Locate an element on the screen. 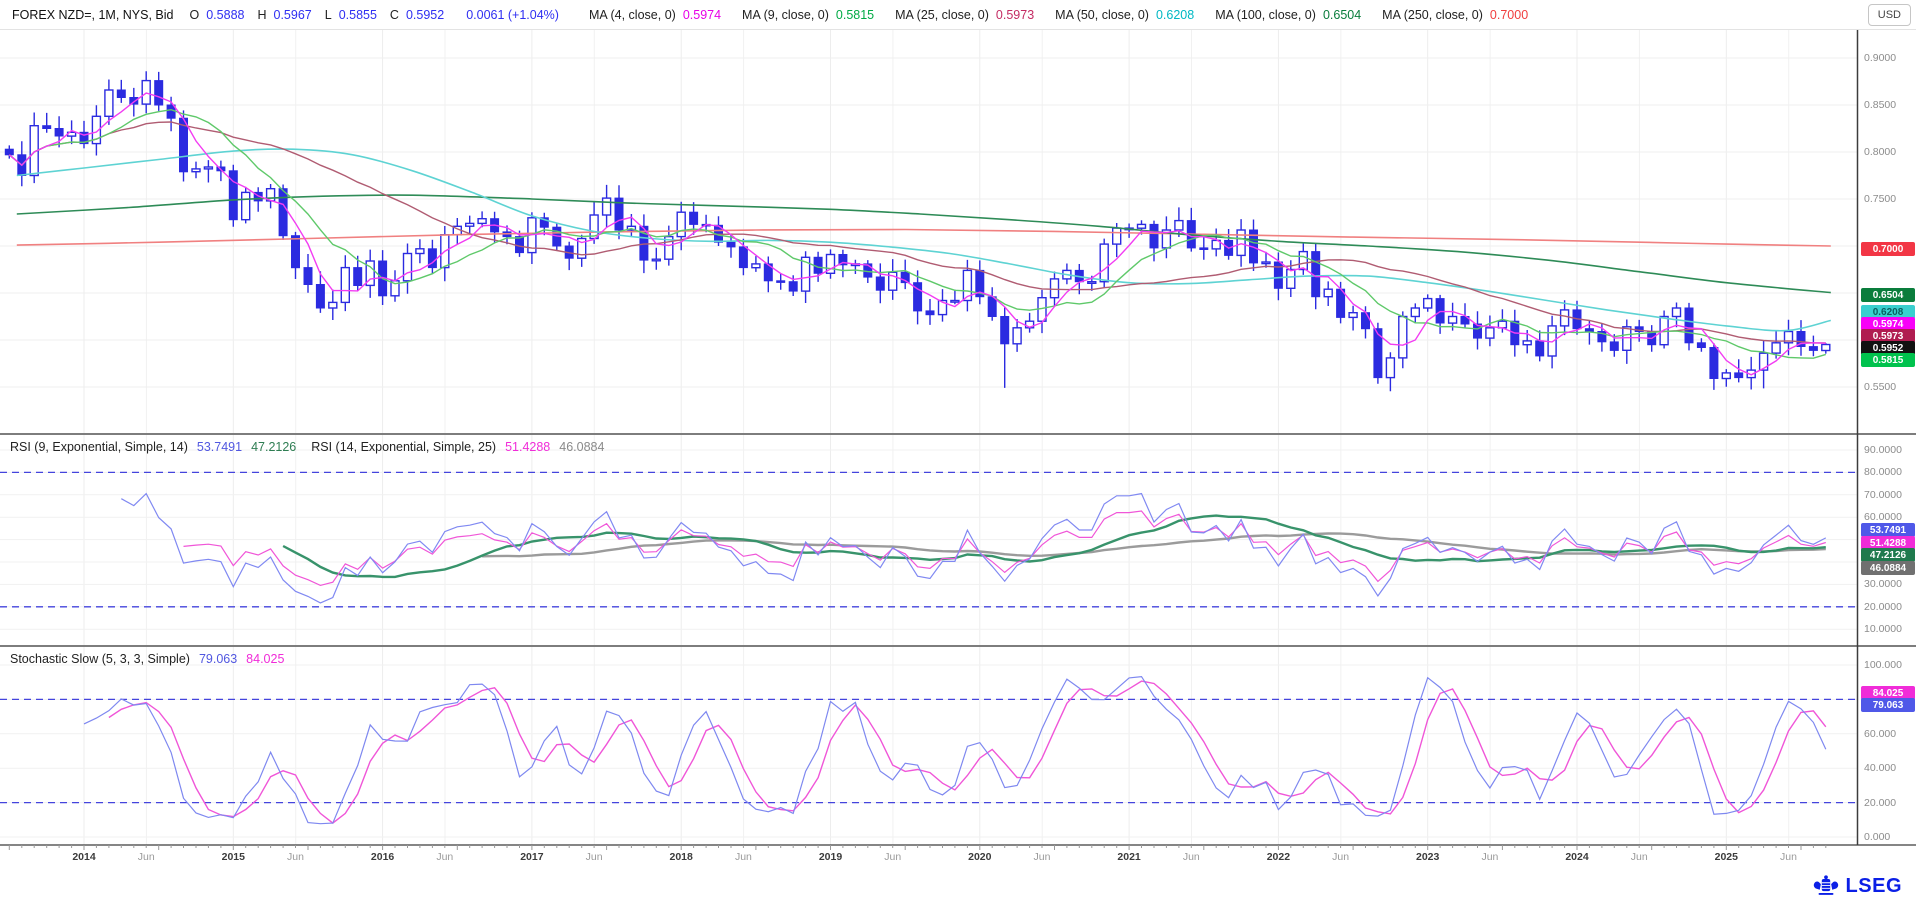 The width and height of the screenshot is (1916, 905). ohlc-value: 0.5967 is located at coordinates (292, 14).